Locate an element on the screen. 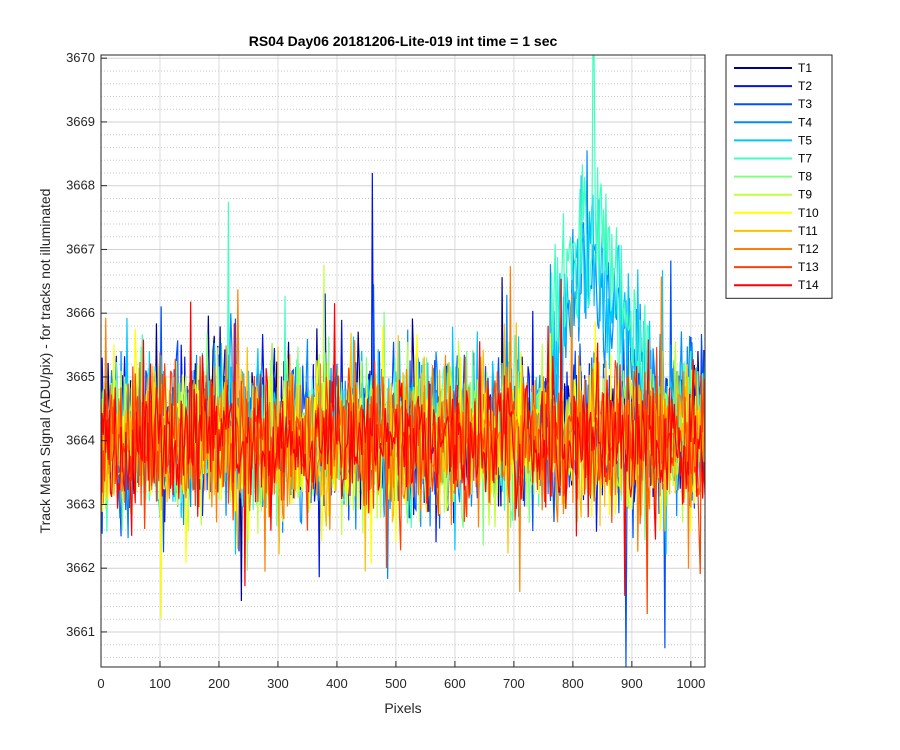 This screenshot has height=750, width=900. y-tick-label: 3670 is located at coordinates (80, 57).